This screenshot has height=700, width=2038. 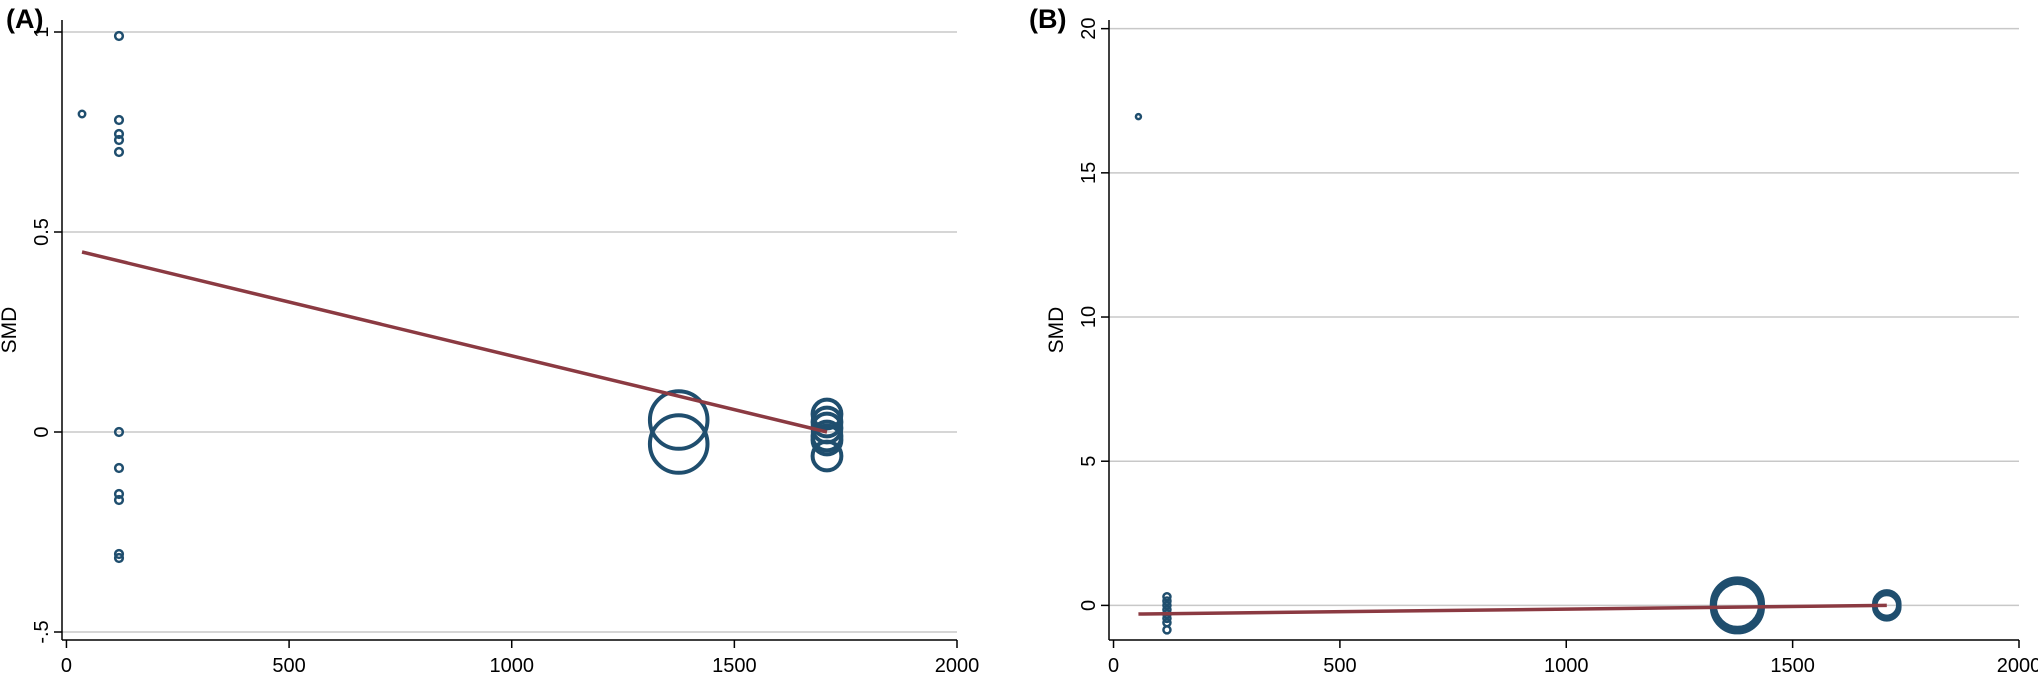 I want to click on y-tick-label-b-4: 20, so click(x=1089, y=29).